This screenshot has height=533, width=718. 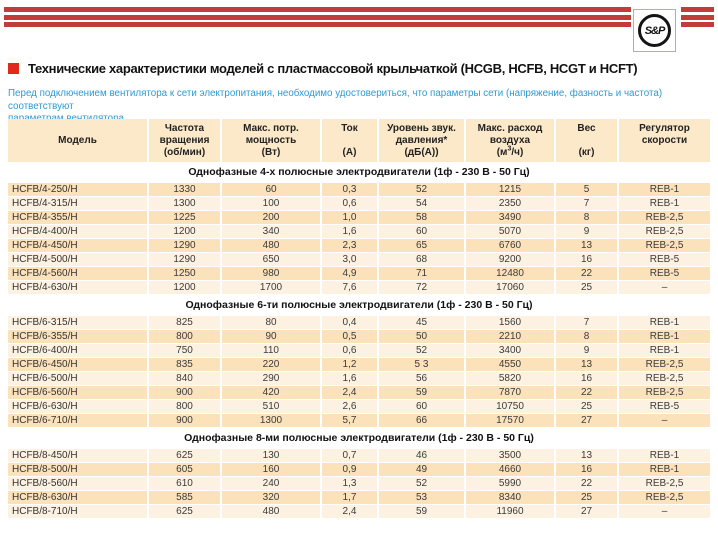 I want to click on cell-current: 5,7, so click(x=350, y=420).